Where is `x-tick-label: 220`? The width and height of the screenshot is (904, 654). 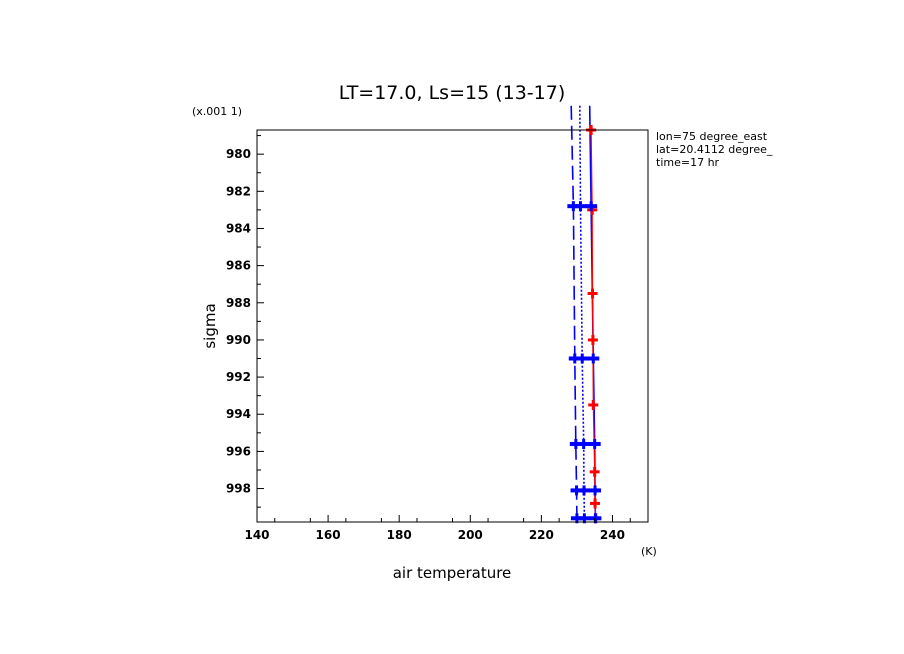
x-tick-label: 220 is located at coordinates (541, 535).